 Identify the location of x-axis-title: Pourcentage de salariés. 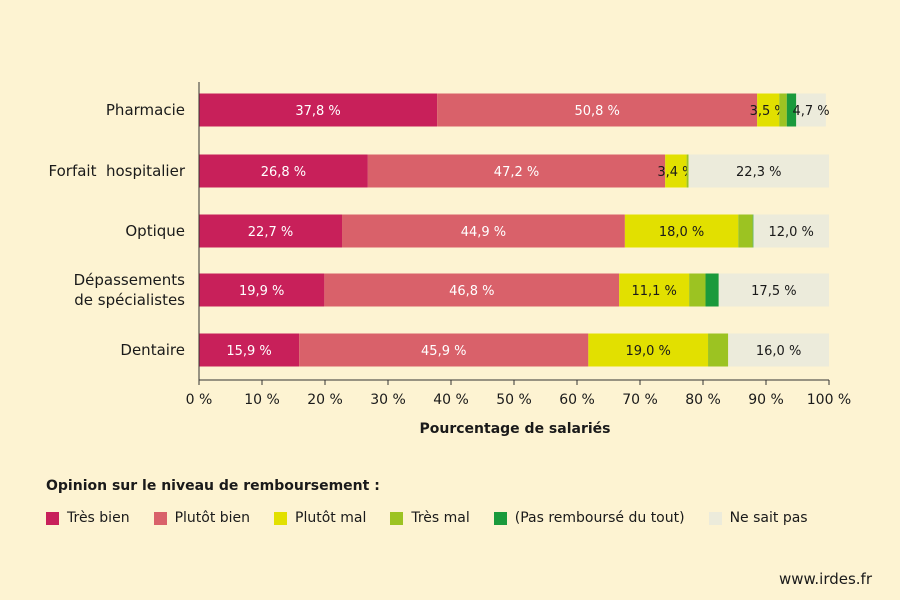
(515, 429).